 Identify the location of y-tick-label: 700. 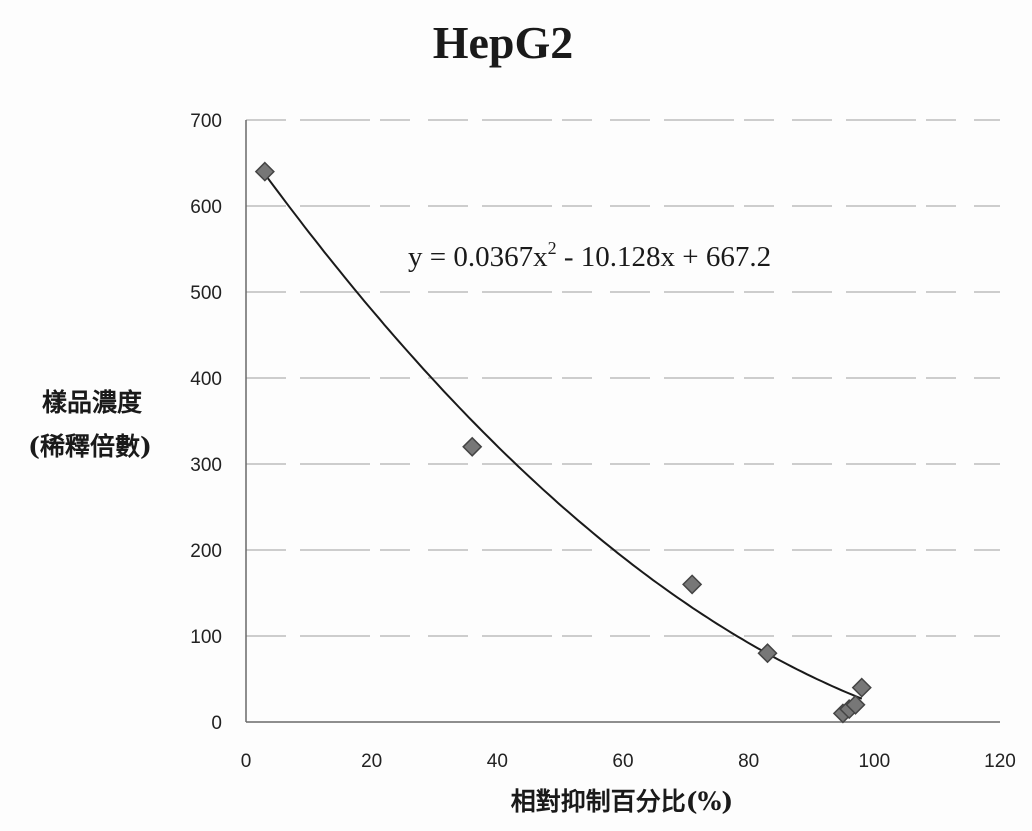
(206, 121).